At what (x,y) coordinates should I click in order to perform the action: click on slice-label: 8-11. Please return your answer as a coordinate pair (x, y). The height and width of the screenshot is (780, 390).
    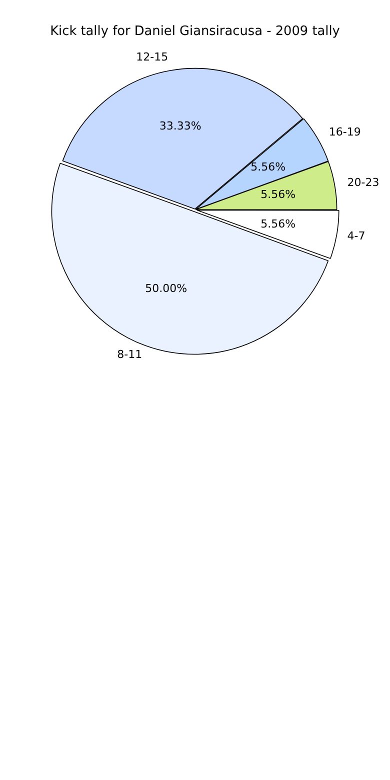
    Looking at the image, I should click on (129, 354).